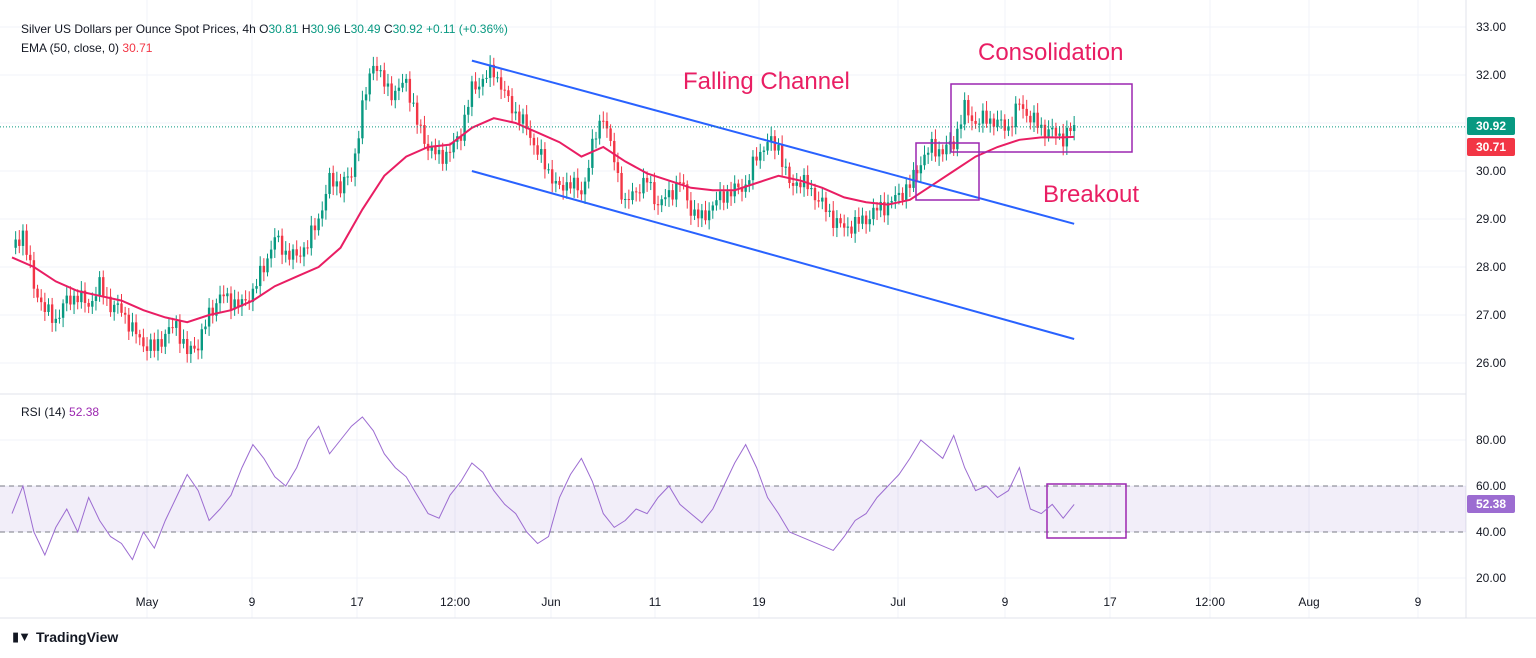 The height and width of the screenshot is (658, 1536). Describe the element at coordinates (325, 29) in the screenshot. I see `high-value: 30.96` at that location.